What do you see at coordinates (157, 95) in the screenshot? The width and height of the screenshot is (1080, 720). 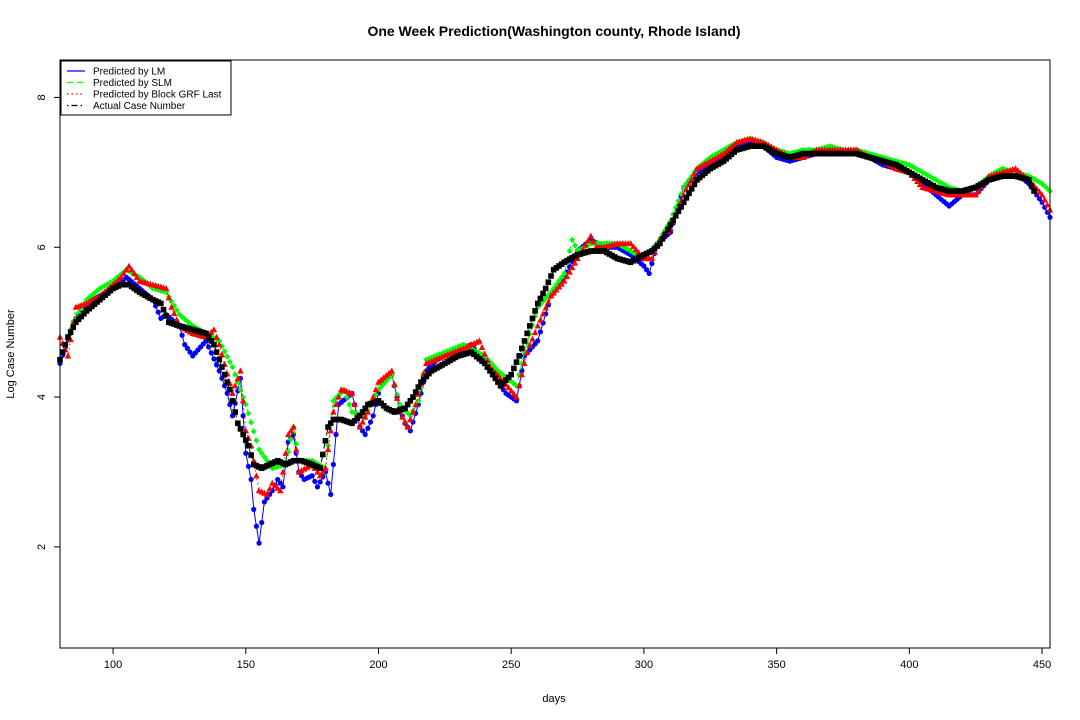 I see `legend-entry: Predicted by Block GRF Last` at bounding box center [157, 95].